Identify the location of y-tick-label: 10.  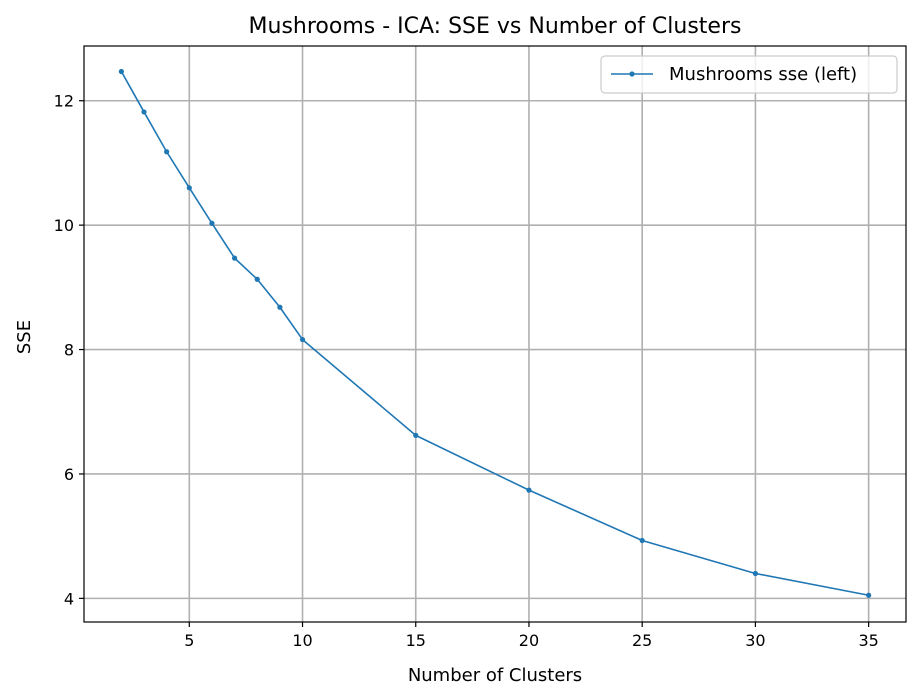
(64, 225).